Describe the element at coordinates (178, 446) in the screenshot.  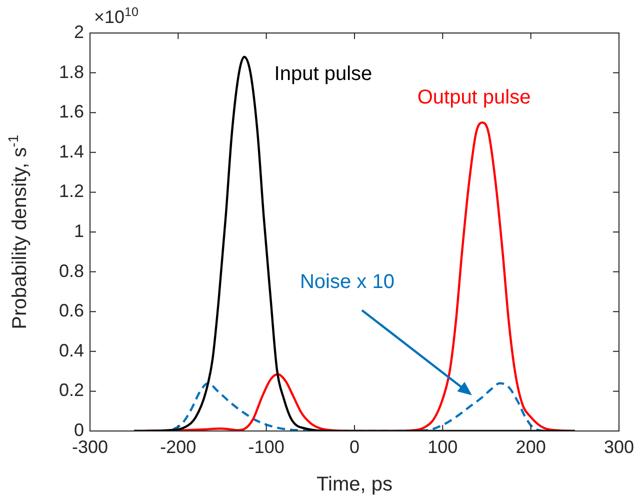
I see `x-tick-label: -200` at that location.